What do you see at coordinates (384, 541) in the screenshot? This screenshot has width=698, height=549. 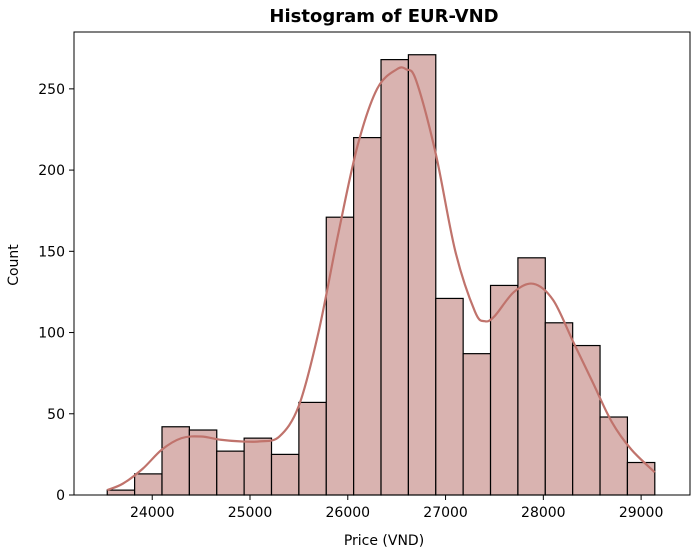 I see `x-axis-label: Price (VND)` at bounding box center [384, 541].